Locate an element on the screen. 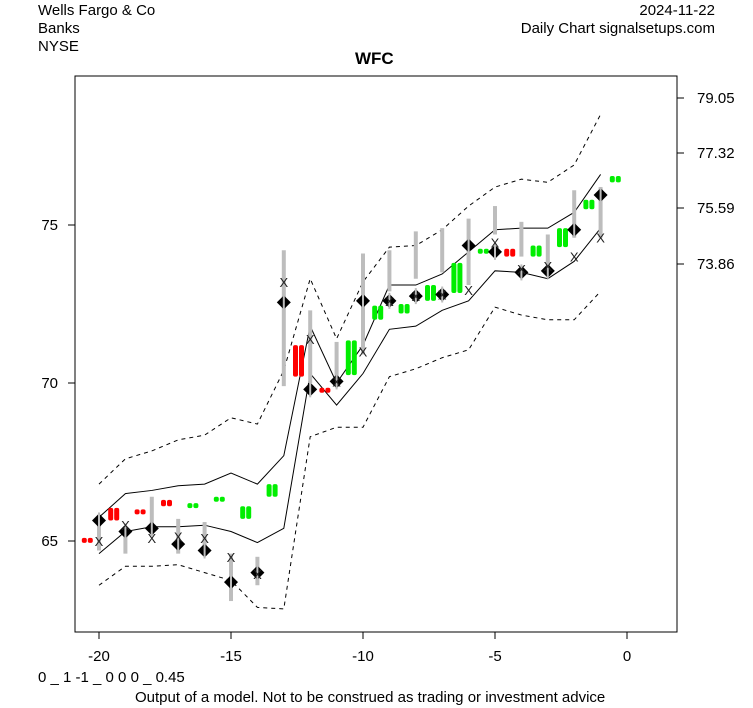 The height and width of the screenshot is (708, 753). source-label: Daily Chart signalsetups.com is located at coordinates (617, 28).